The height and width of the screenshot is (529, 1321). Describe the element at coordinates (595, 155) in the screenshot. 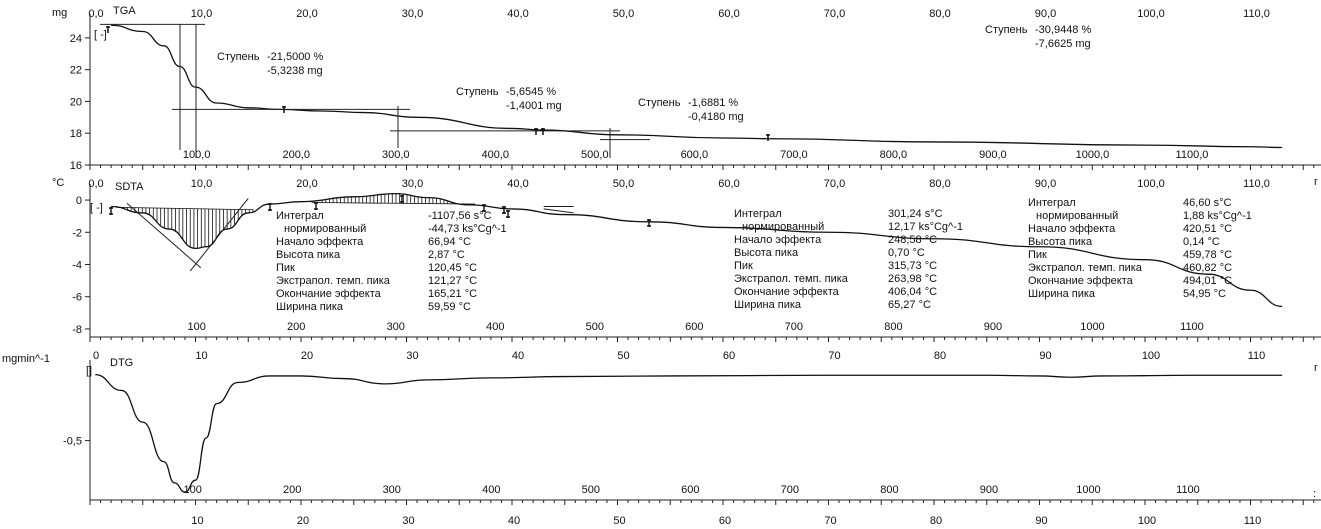

I see `x-temperature-label: 500,0` at that location.